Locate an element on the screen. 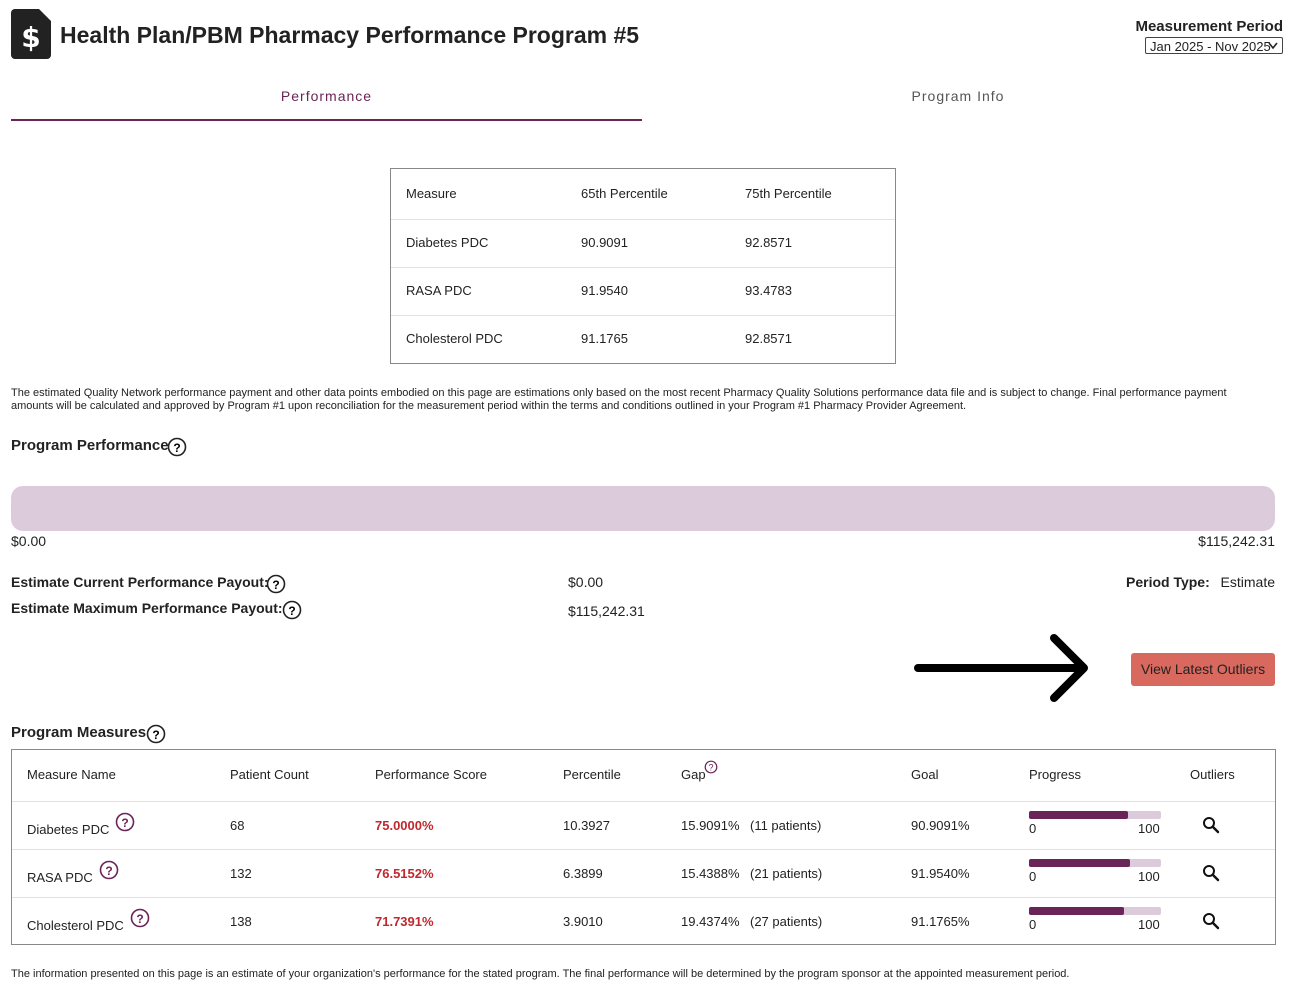 This screenshot has height=998, width=1300. performance-score: 75.0000% is located at coordinates (404, 825).